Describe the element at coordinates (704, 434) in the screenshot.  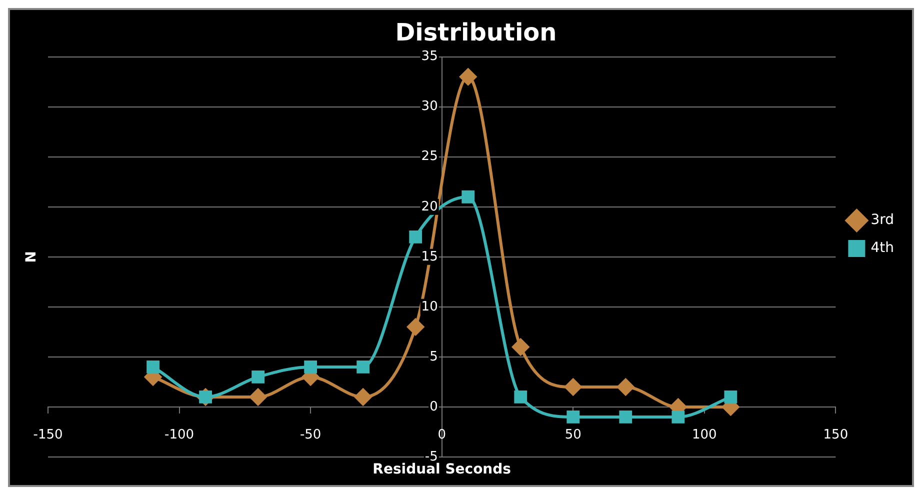
I see `x-tick-label: 100` at that location.